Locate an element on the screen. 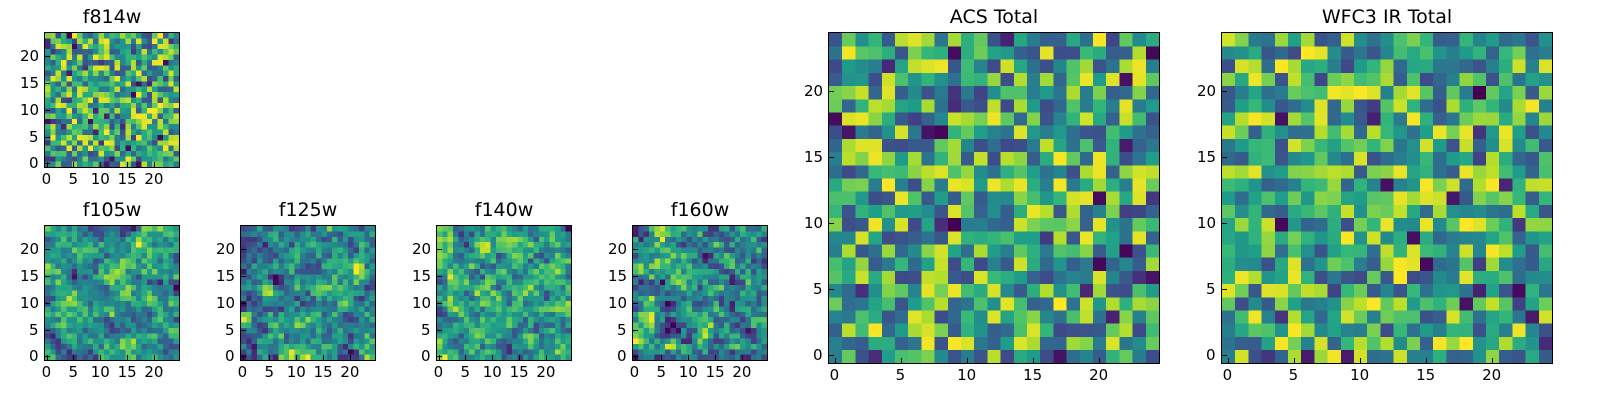 This screenshot has height=400, width=1600. x-tick-mark is located at coordinates (901, 360).